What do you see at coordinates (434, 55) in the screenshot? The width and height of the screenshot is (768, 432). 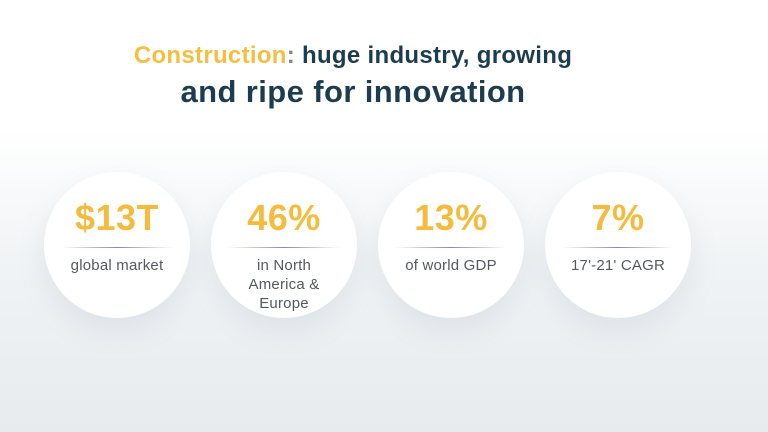 I see `title-line1-rest: huge industry, growing` at bounding box center [434, 55].